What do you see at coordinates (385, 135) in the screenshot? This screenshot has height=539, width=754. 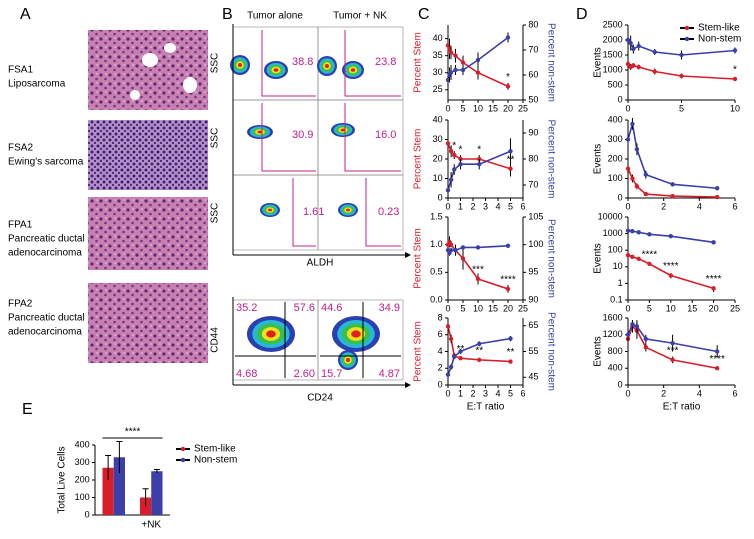 I see `gate-percent: 16.0` at bounding box center [385, 135].